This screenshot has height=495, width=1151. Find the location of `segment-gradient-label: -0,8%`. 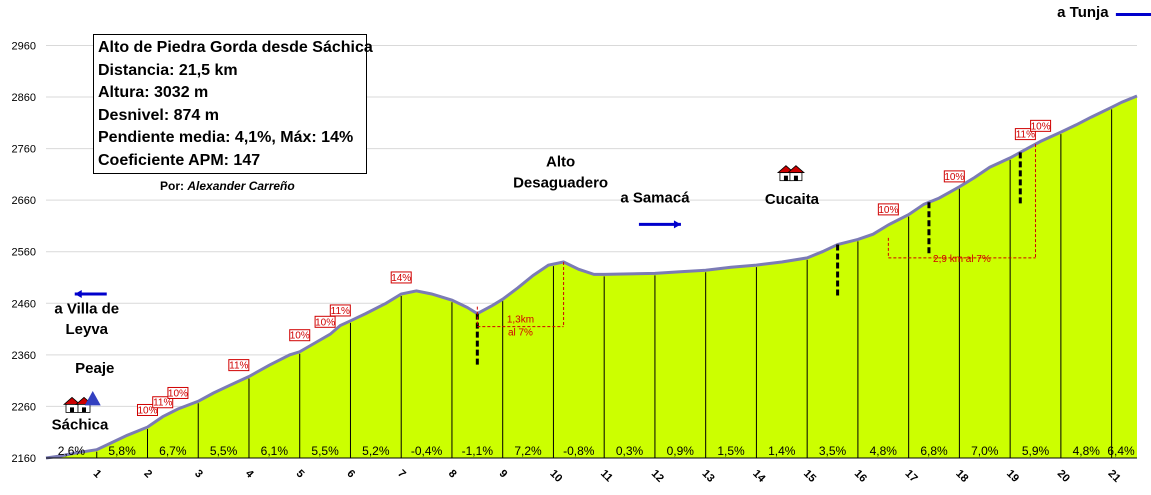

segment-gradient-label: -0,8% is located at coordinates (579, 451).